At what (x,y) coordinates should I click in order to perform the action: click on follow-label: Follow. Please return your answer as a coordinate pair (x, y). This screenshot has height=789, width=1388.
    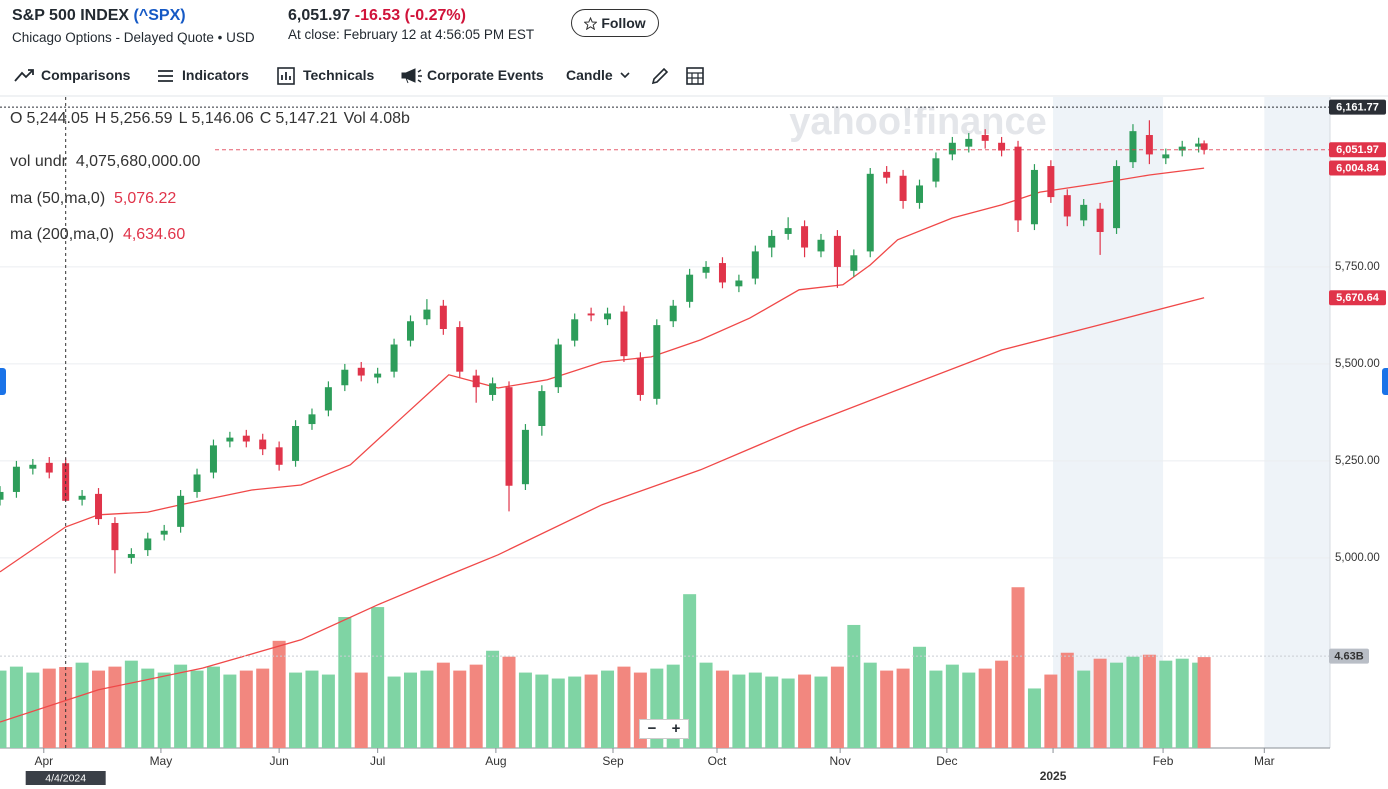
    Looking at the image, I should click on (623, 23).